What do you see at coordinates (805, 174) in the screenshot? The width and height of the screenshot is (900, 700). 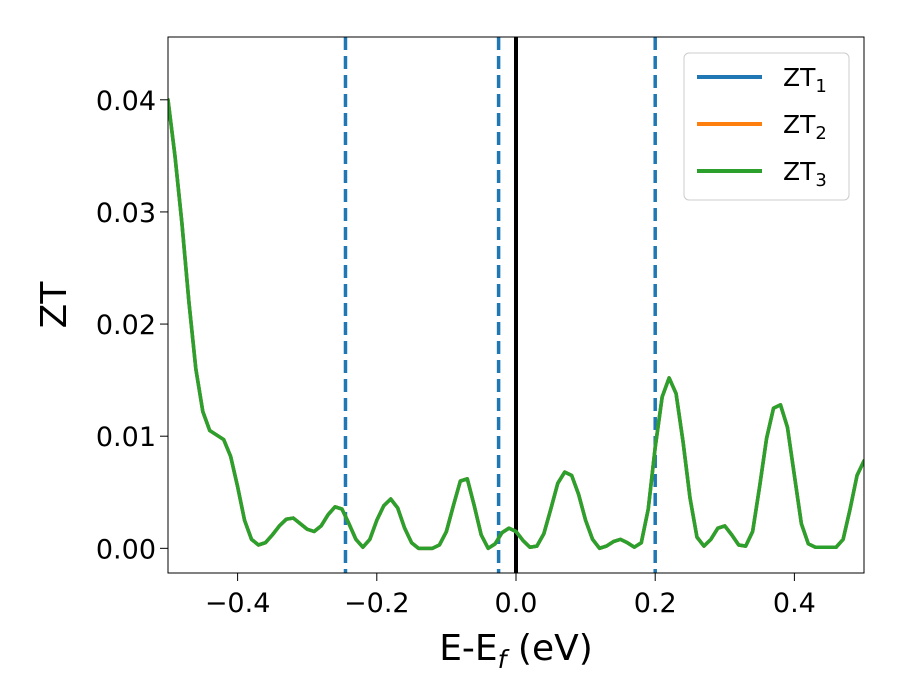 I see `legend-label-3: ZT3` at bounding box center [805, 174].